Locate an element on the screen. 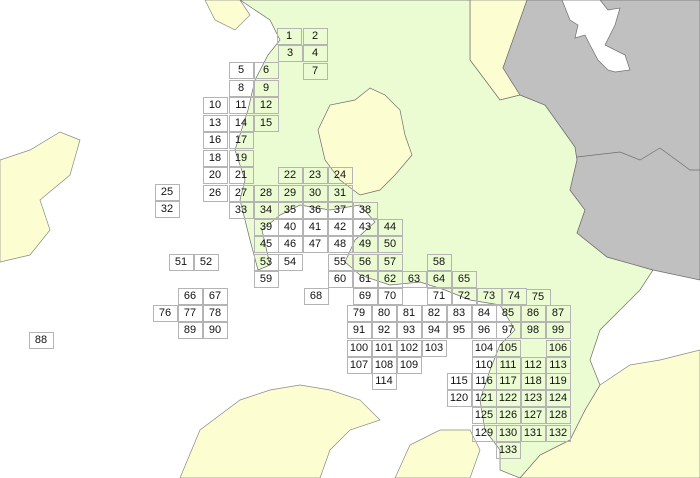  grid-cell-62: 62 is located at coordinates (390, 279).